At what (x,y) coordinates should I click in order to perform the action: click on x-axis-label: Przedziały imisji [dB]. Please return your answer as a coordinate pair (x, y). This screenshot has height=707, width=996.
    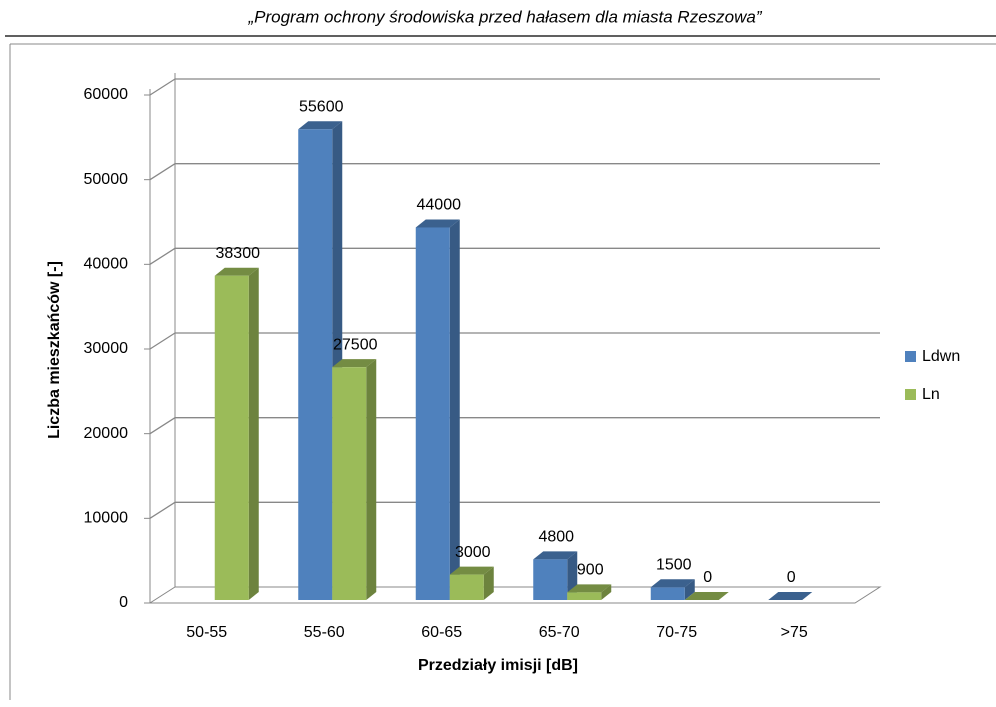
    Looking at the image, I should click on (498, 665).